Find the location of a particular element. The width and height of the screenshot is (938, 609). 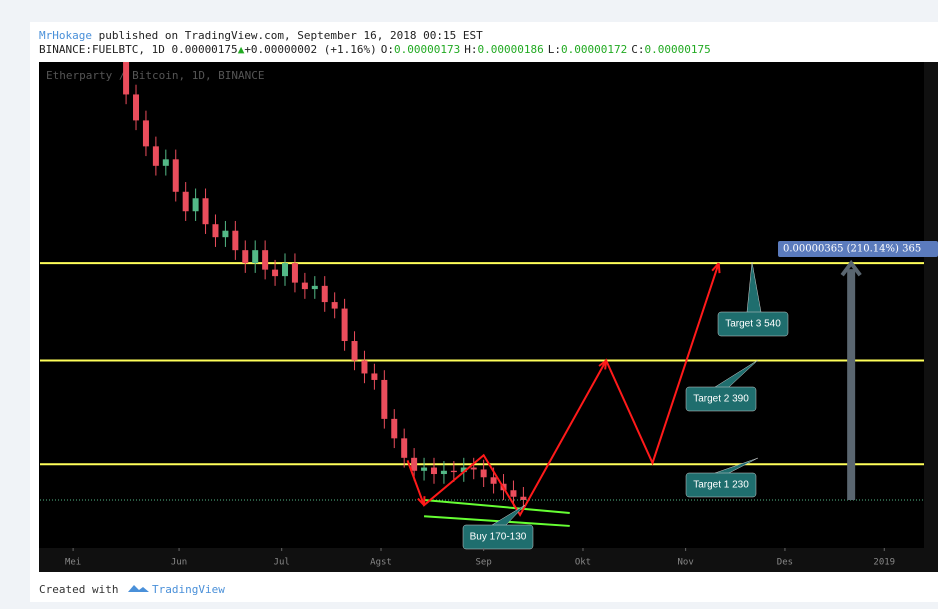

x-tick-label: Jul is located at coordinates (282, 563).